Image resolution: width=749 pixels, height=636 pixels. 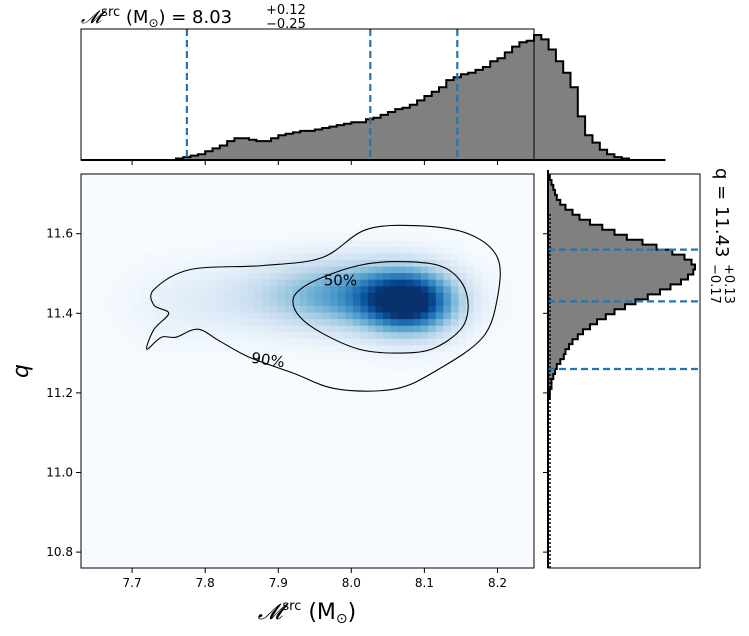 What do you see at coordinates (156, 17) in the screenshot?
I see `x-marginal-title: 𝓜src (M⊙) = 8.03` at bounding box center [156, 17].